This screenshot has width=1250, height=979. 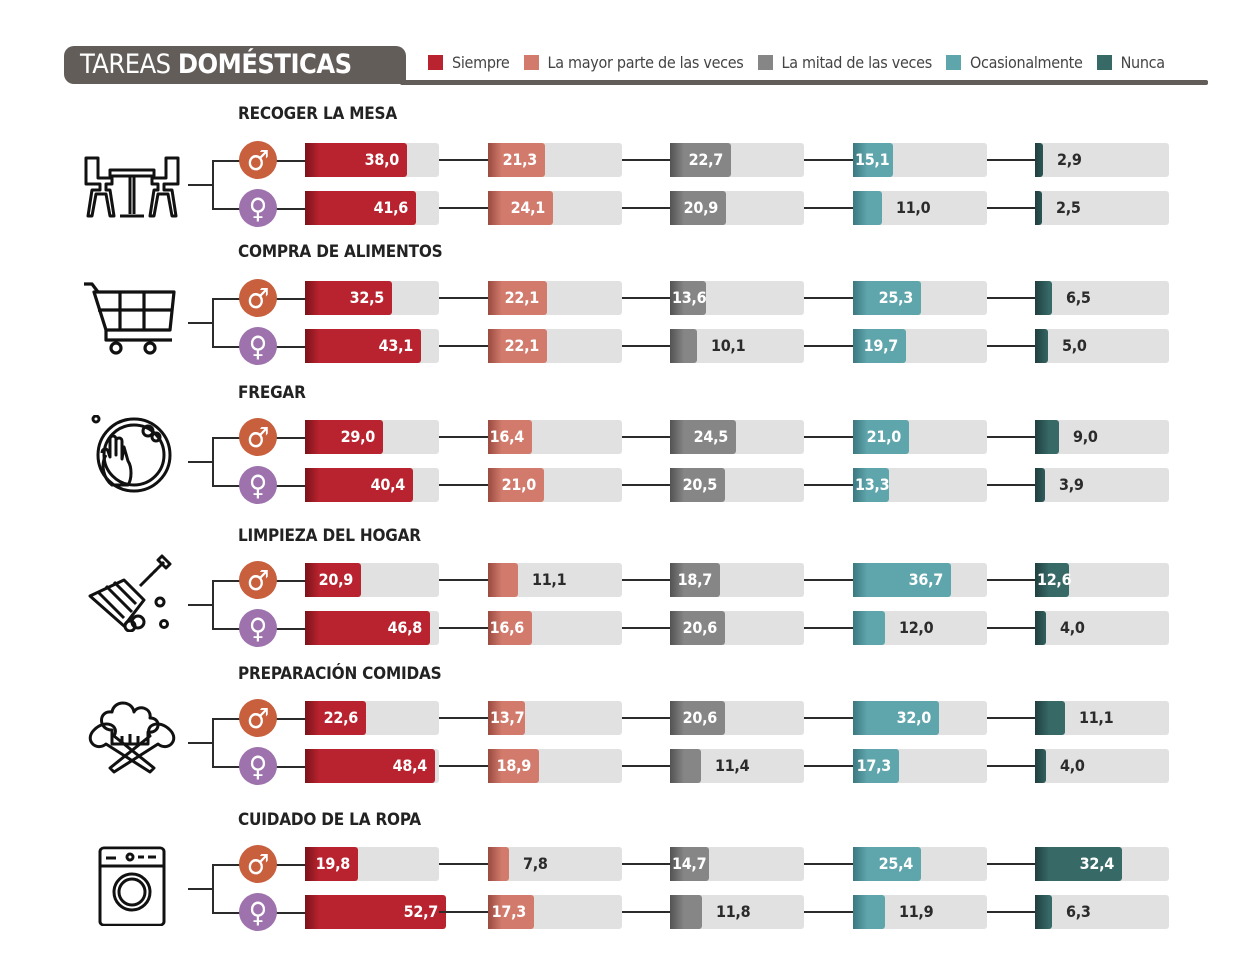 What do you see at coordinates (737, 485) in the screenshot?
I see `bar-track: 20,5` at bounding box center [737, 485].